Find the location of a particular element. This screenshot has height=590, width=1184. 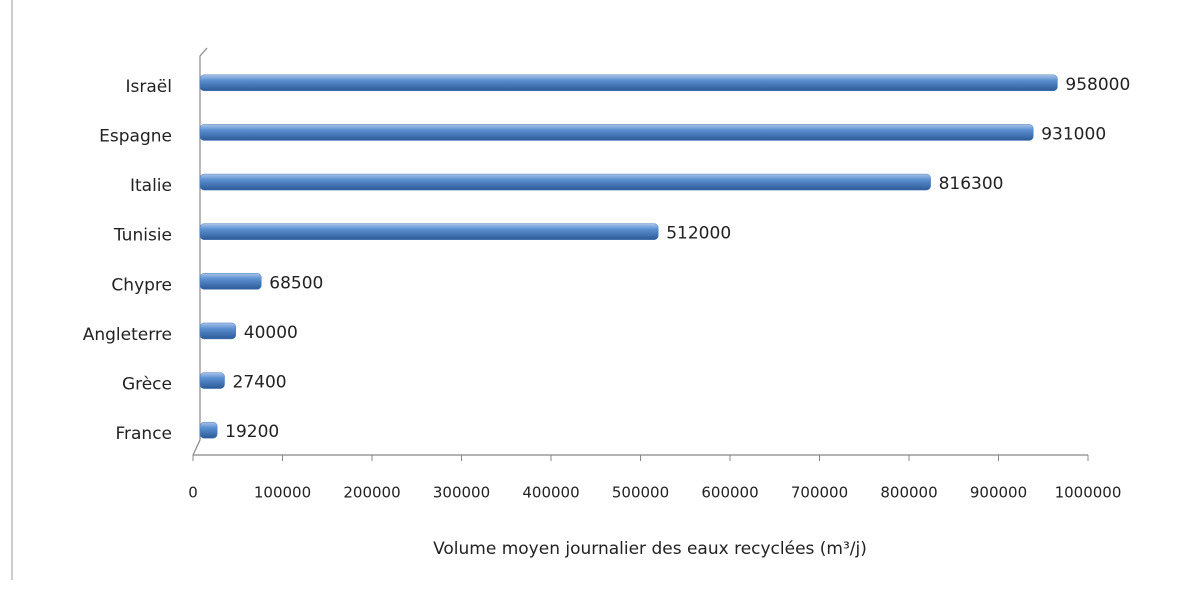

data-label: 958000 is located at coordinates (1097, 85).